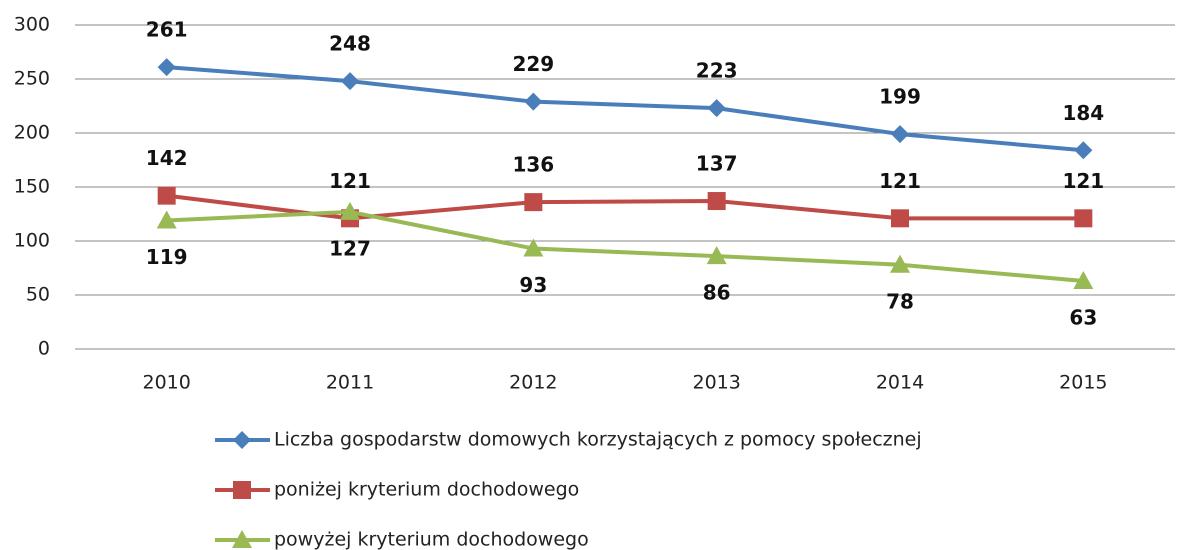  Describe the element at coordinates (533, 383) in the screenshot. I see `x-tick-label: 2012` at that location.